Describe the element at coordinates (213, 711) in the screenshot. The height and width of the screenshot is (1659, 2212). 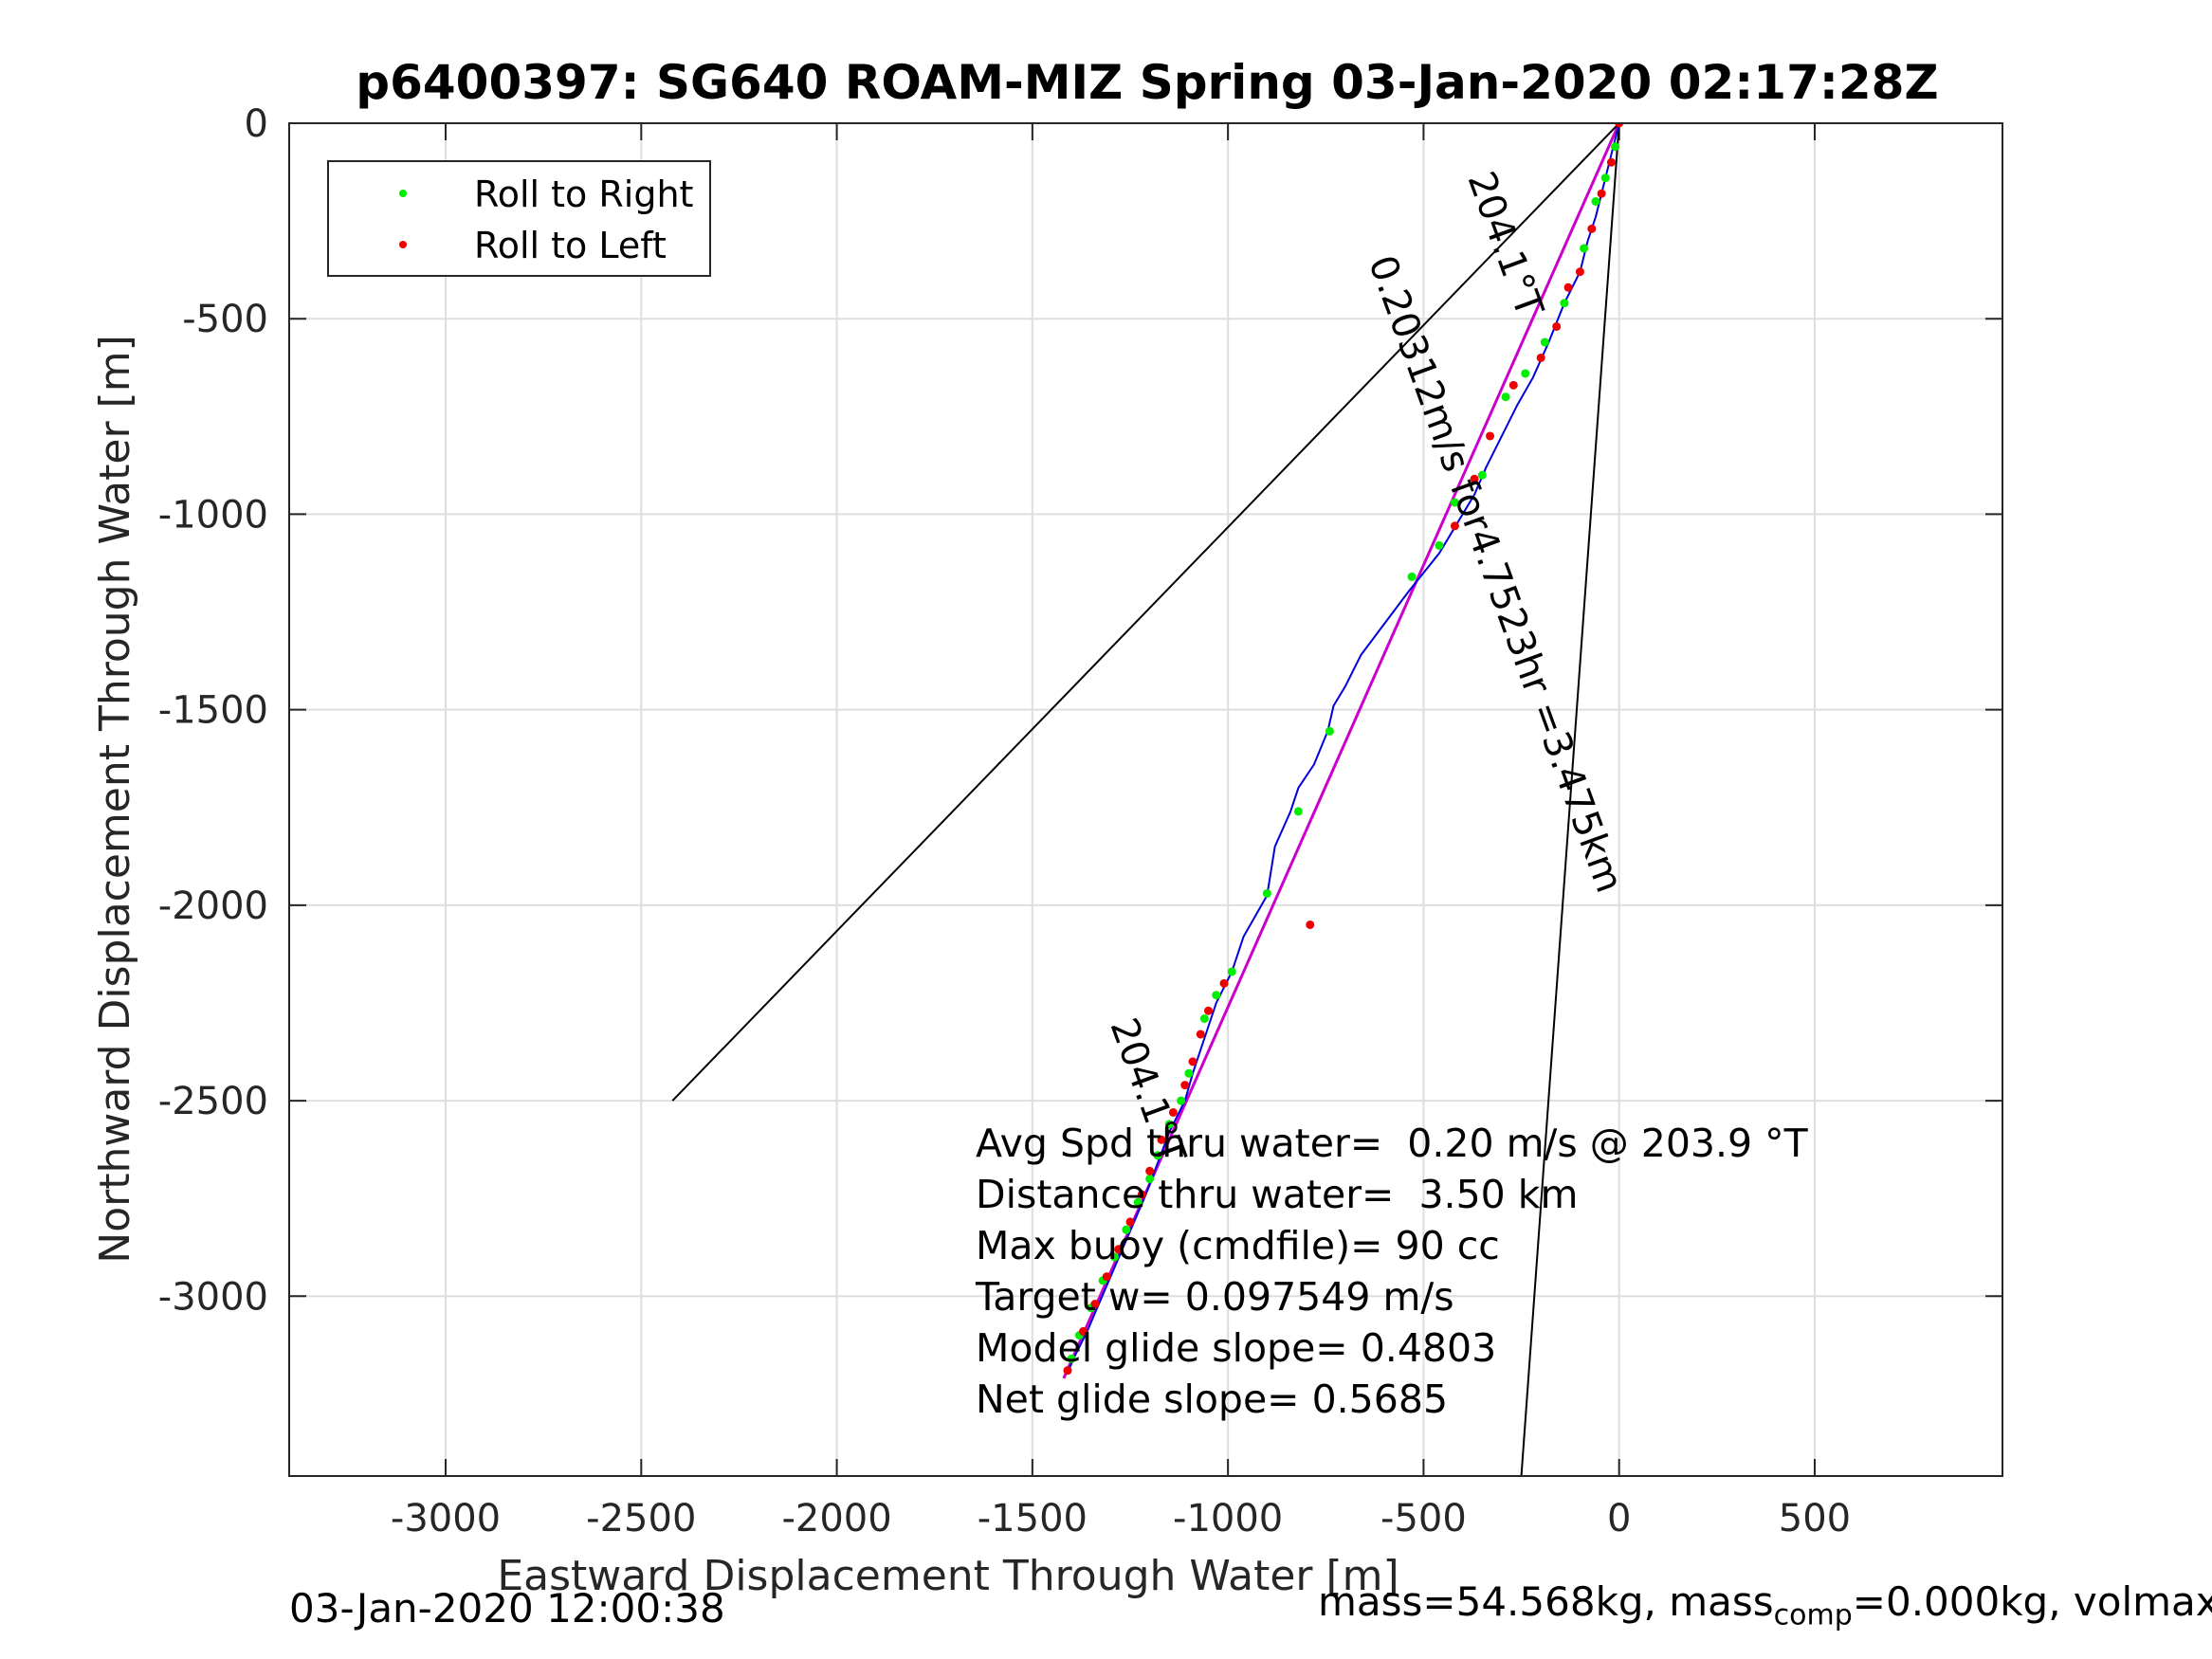
I see `y-tick-label: -1500` at that location.